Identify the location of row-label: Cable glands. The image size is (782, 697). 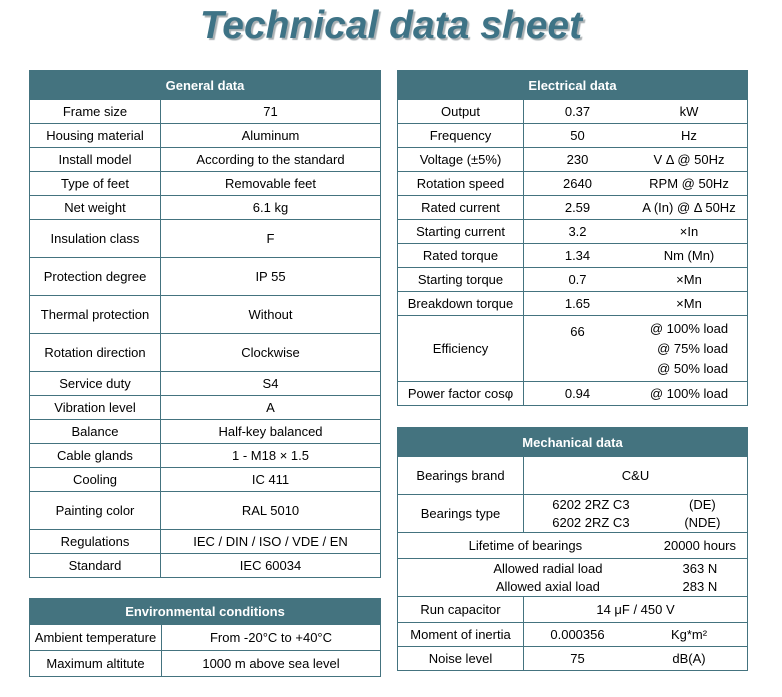
(95, 455).